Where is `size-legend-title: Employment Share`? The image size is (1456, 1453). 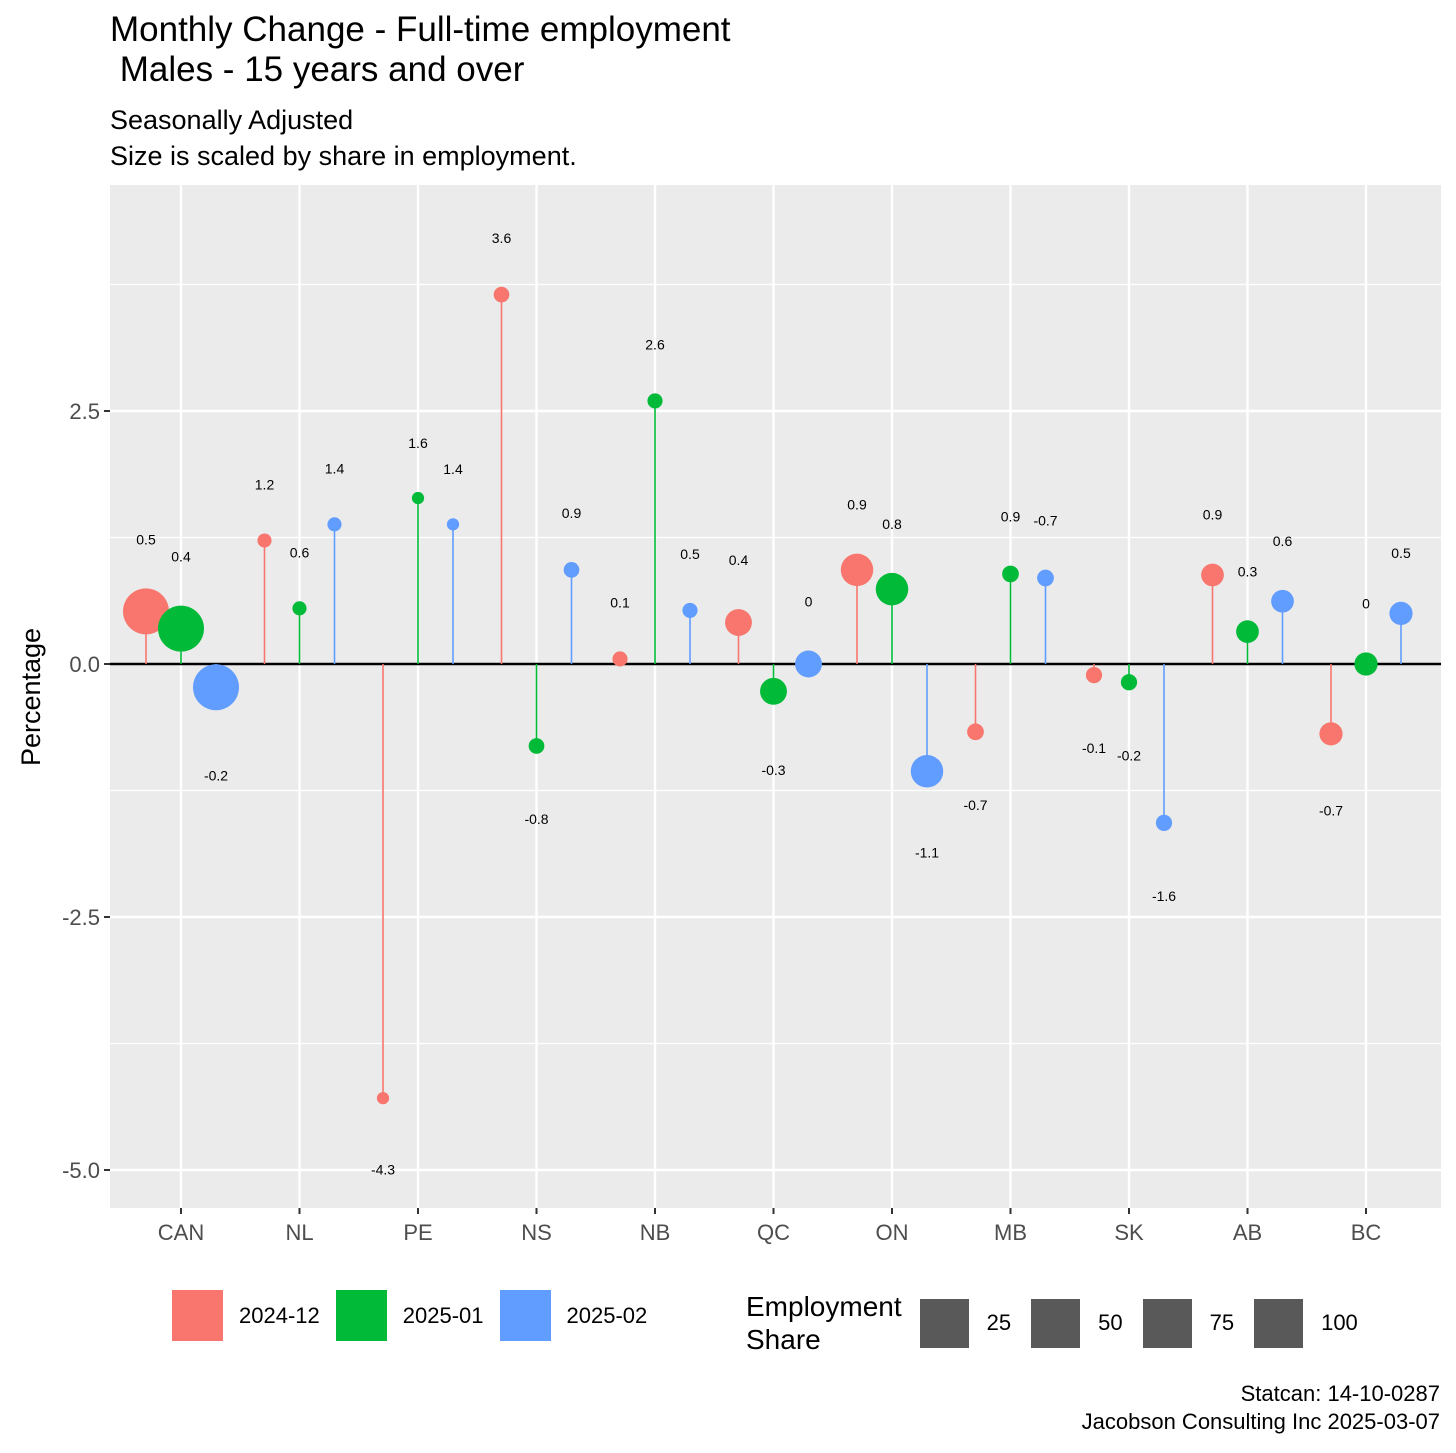 size-legend-title: Employment Share is located at coordinates (824, 1323).